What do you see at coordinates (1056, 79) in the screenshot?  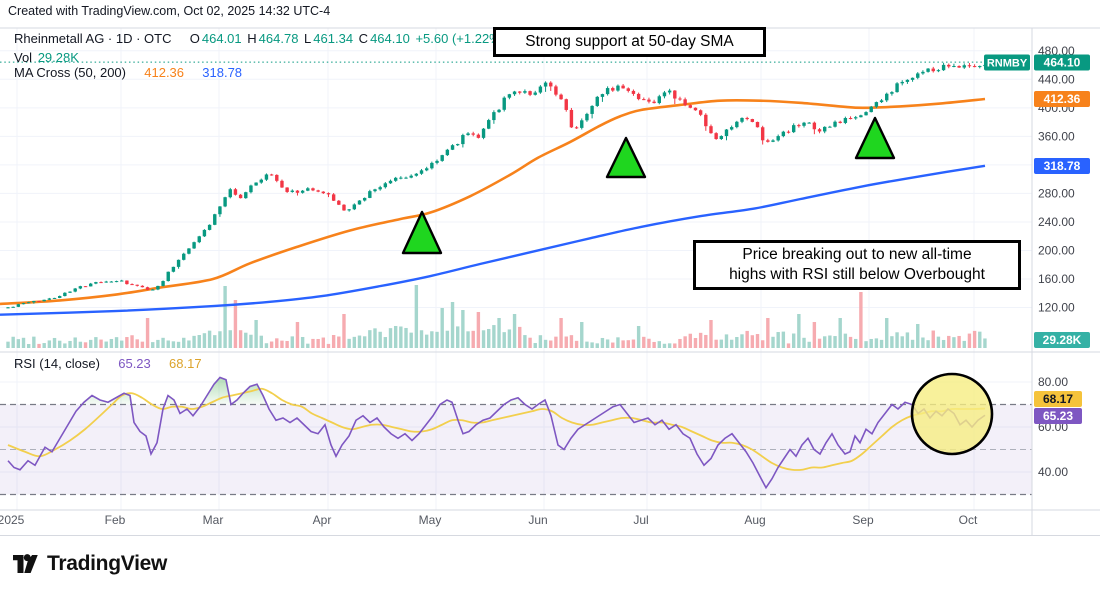 I see `svg-text: 440.00` at bounding box center [1056, 79].